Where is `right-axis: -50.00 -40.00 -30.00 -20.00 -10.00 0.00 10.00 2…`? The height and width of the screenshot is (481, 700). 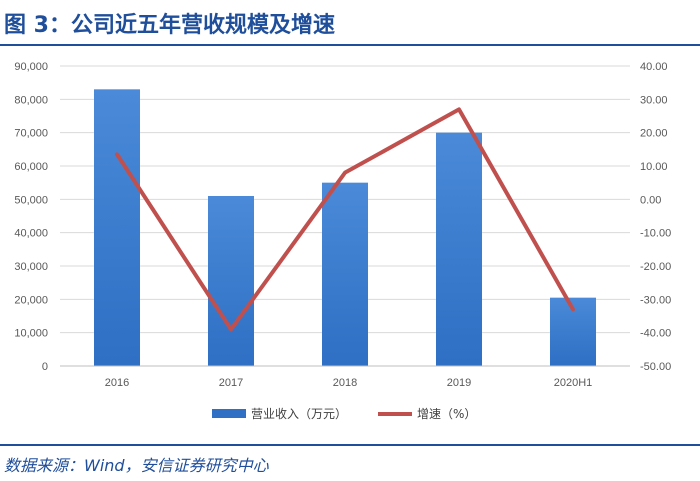
right-axis: -50.00 -40.00 -30.00 -20.00 -10.00 0.00 10.00 2… is located at coordinates (655, 217).